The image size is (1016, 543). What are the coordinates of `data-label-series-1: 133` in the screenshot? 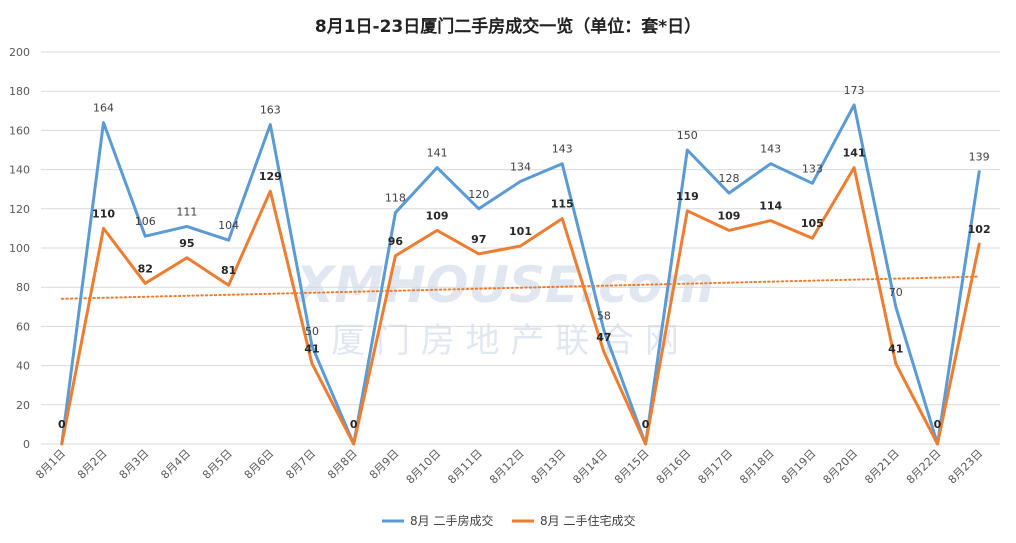 It's located at (812, 168).